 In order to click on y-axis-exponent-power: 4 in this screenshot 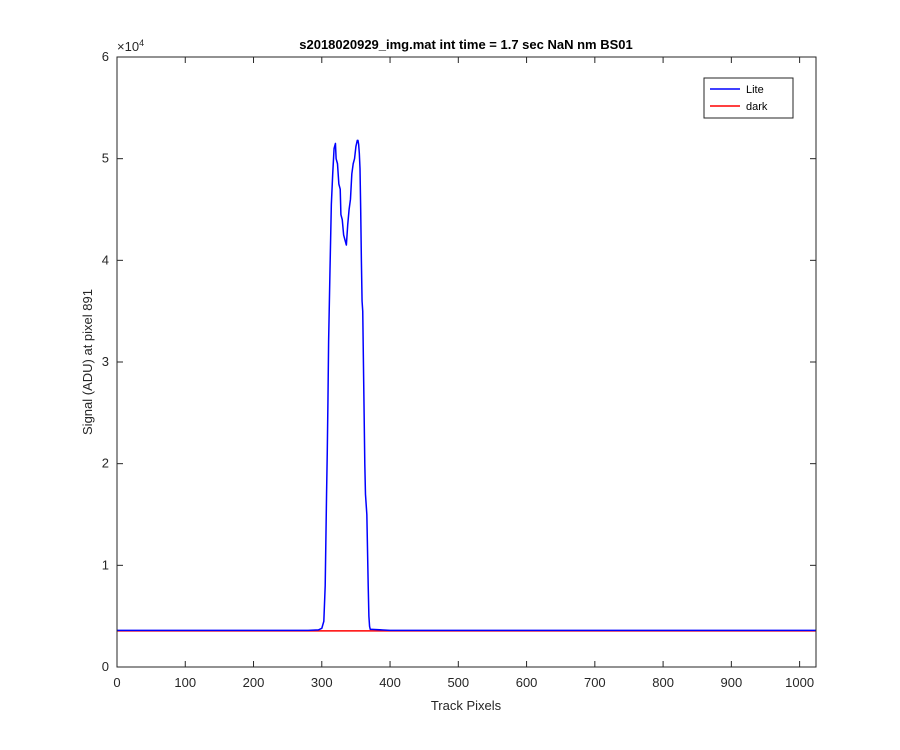, I will do `click(141, 43)`.